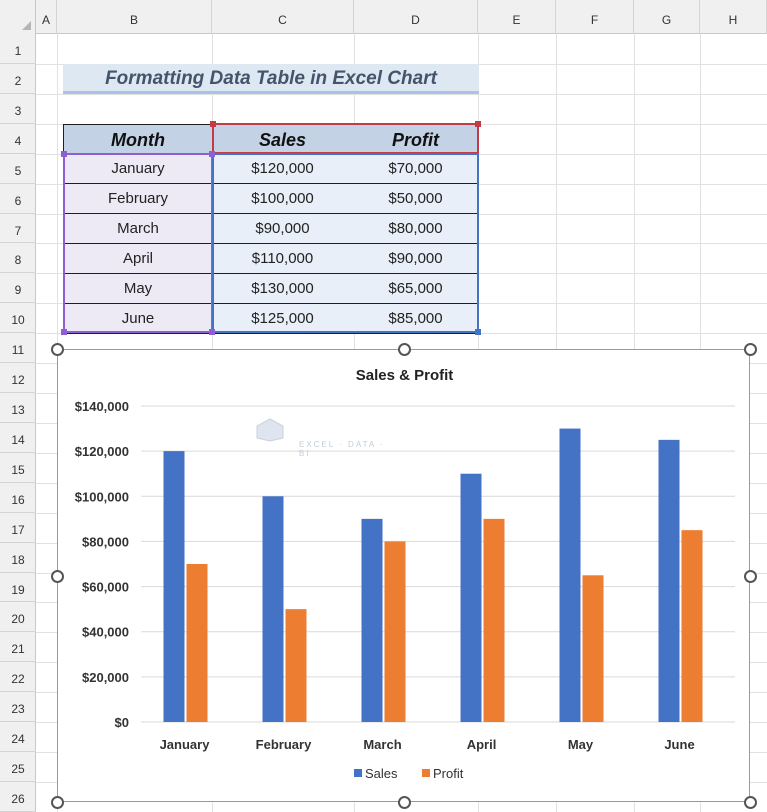 The height and width of the screenshot is (812, 767). What do you see at coordinates (197, 643) in the screenshot?
I see `chart-bar-profit-january` at bounding box center [197, 643].